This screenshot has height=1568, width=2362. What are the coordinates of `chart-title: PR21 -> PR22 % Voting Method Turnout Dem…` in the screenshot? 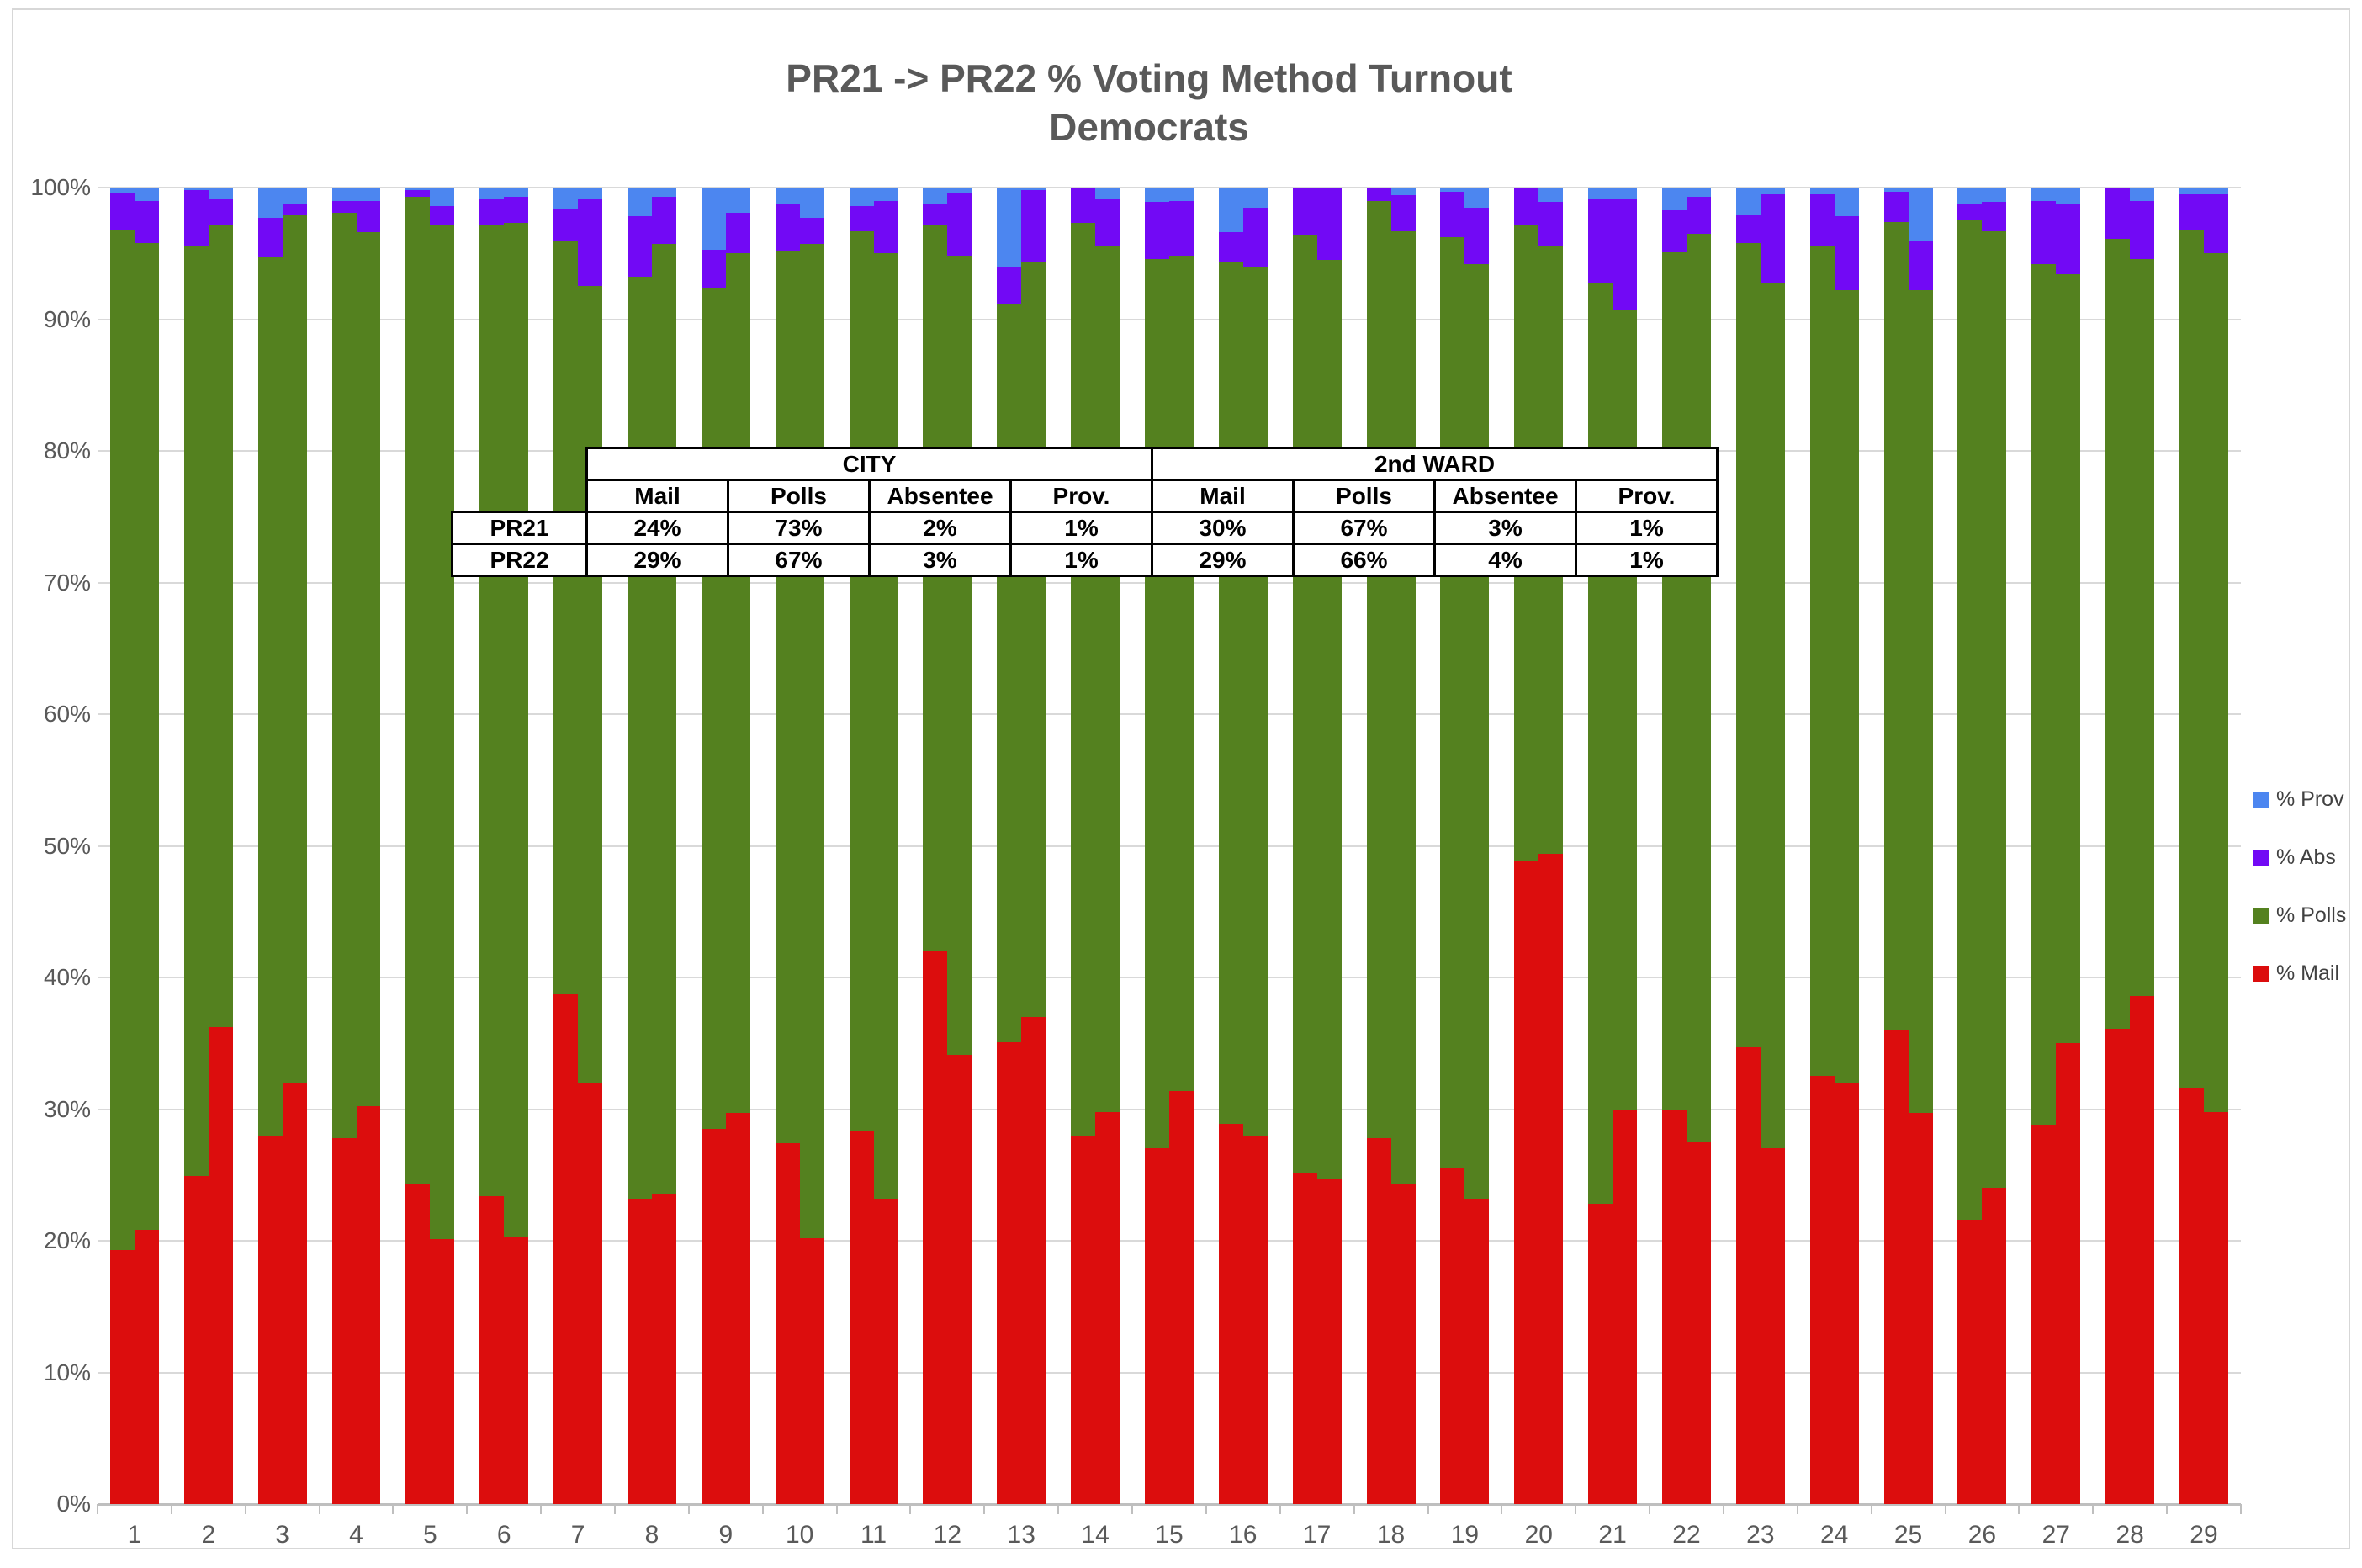 It's located at (1149, 102).